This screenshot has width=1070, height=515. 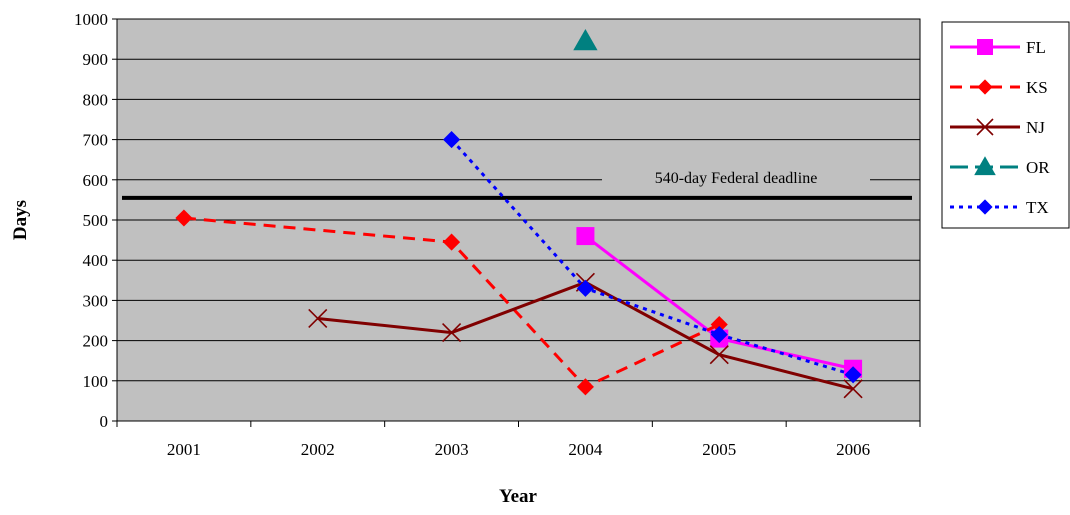 What do you see at coordinates (96, 59) in the screenshot?
I see `y-tick-label: 900` at bounding box center [96, 59].